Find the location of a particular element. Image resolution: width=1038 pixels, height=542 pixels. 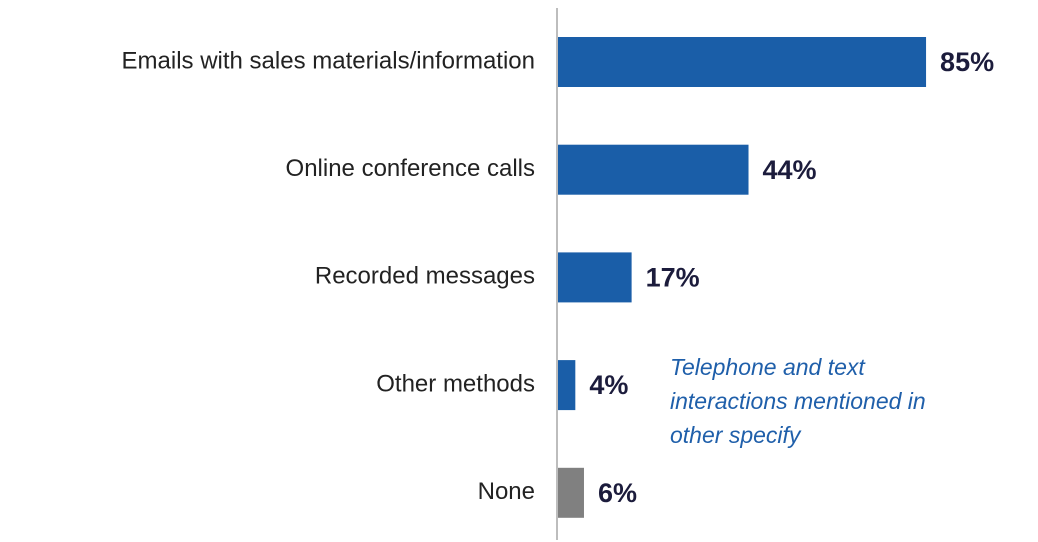

category-label: Other methods is located at coordinates (455, 383).